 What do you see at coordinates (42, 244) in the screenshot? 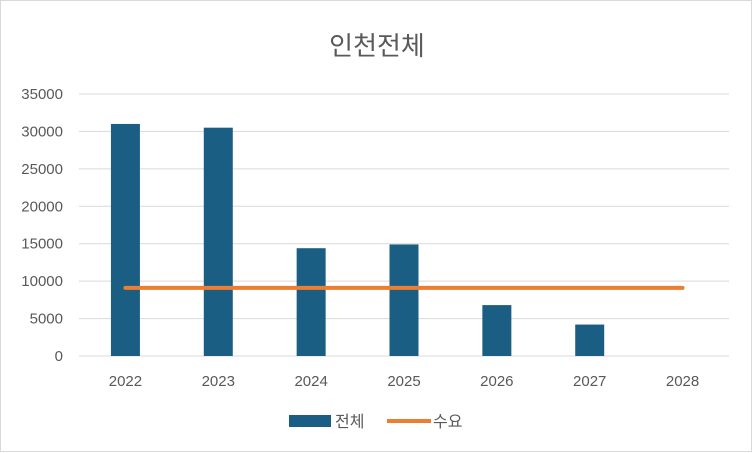
I see `y-tick-label: 15000` at bounding box center [42, 244].